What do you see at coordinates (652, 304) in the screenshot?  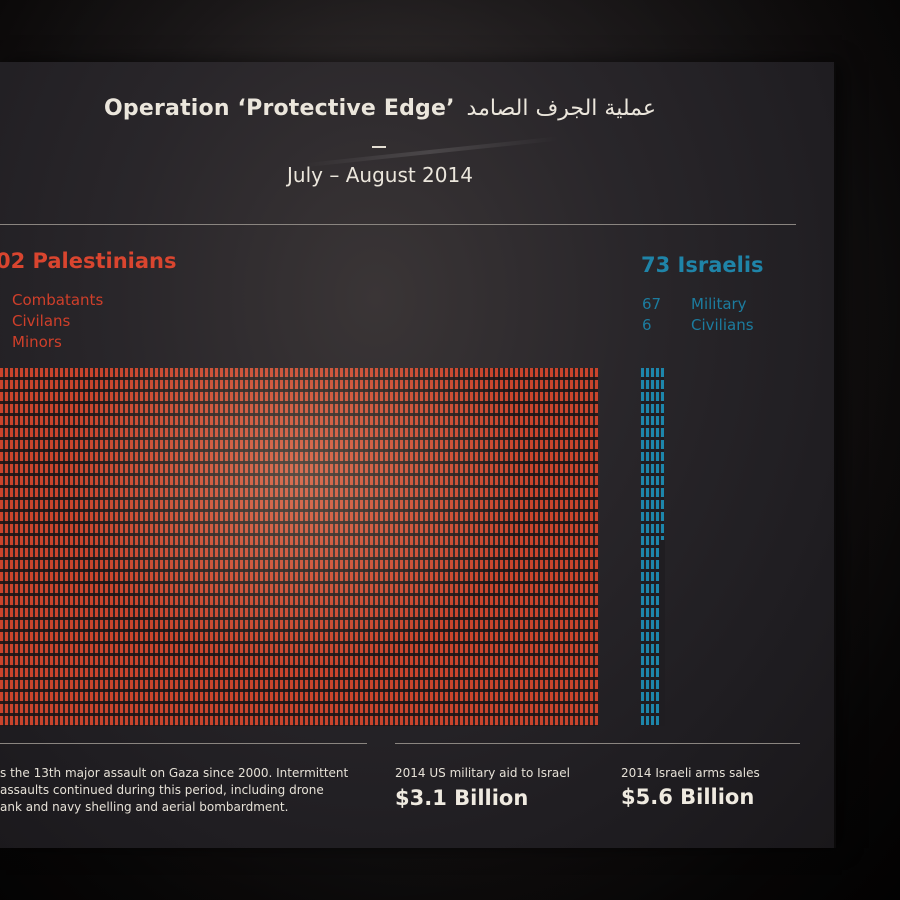 I see `military-count: 67` at bounding box center [652, 304].